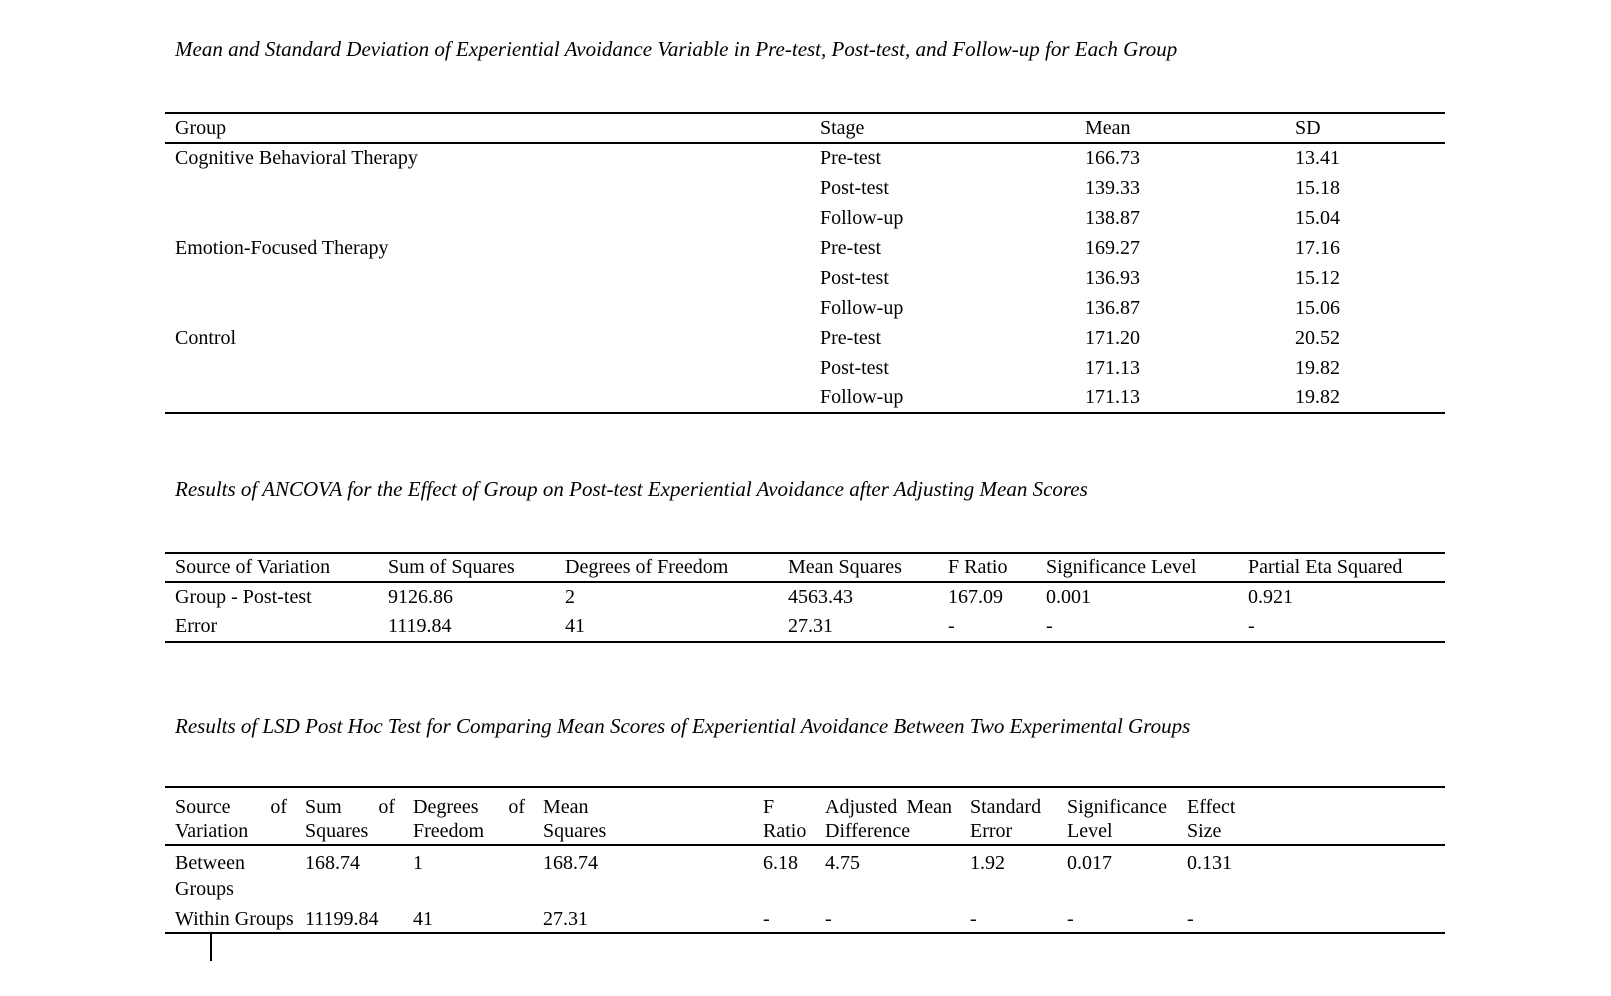 Image resolution: width=1611 pixels, height=996 pixels. Describe the element at coordinates (206, 337) in the screenshot. I see `table-cell: Control` at that location.